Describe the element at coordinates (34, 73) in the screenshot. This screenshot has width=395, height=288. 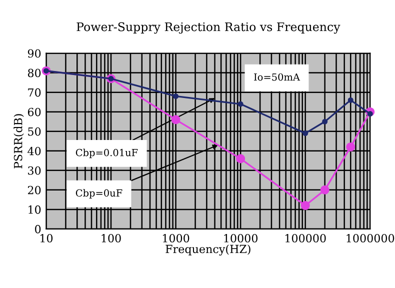
I see `y-tick-label: 80` at that location.